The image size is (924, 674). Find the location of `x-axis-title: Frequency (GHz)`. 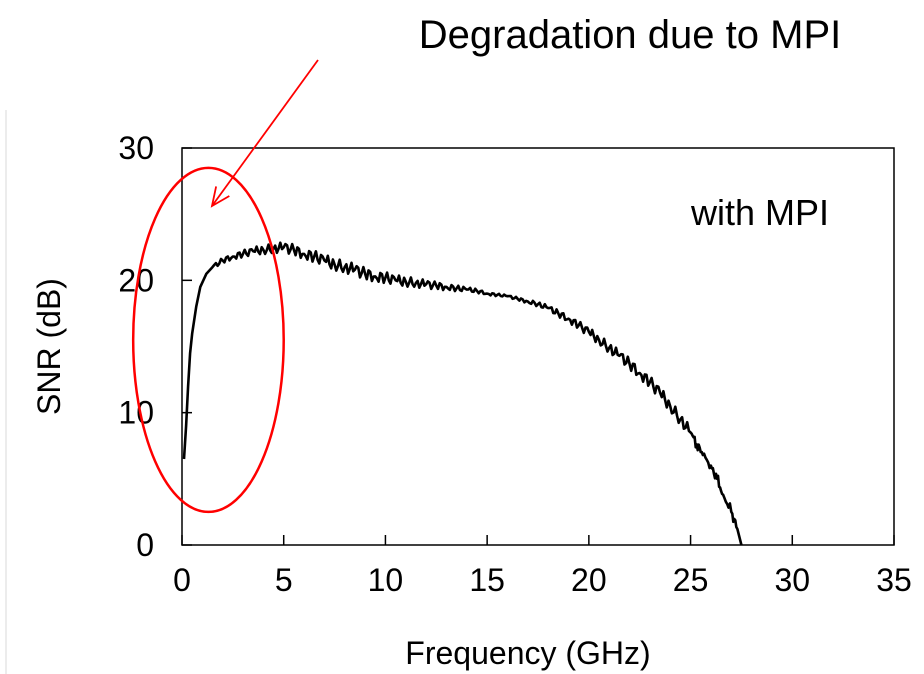

x-axis-title: Frequency (GHz) is located at coordinates (527, 653).